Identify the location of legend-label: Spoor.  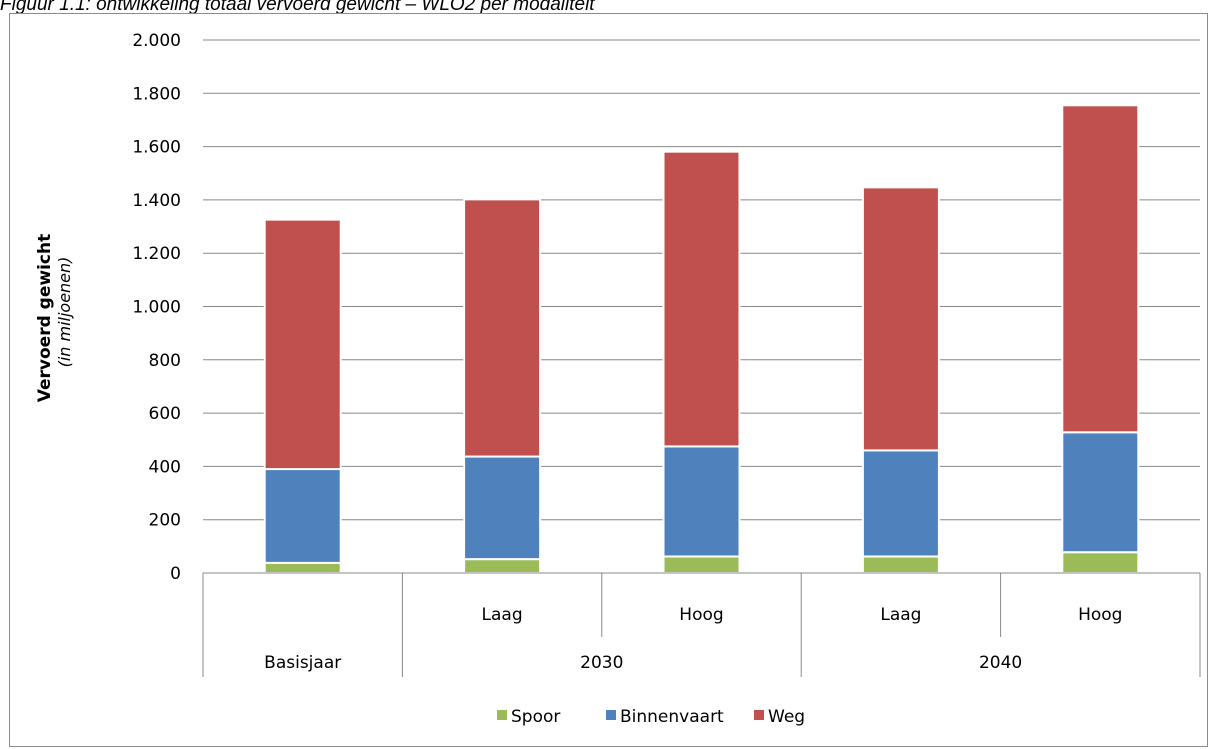
(535, 717).